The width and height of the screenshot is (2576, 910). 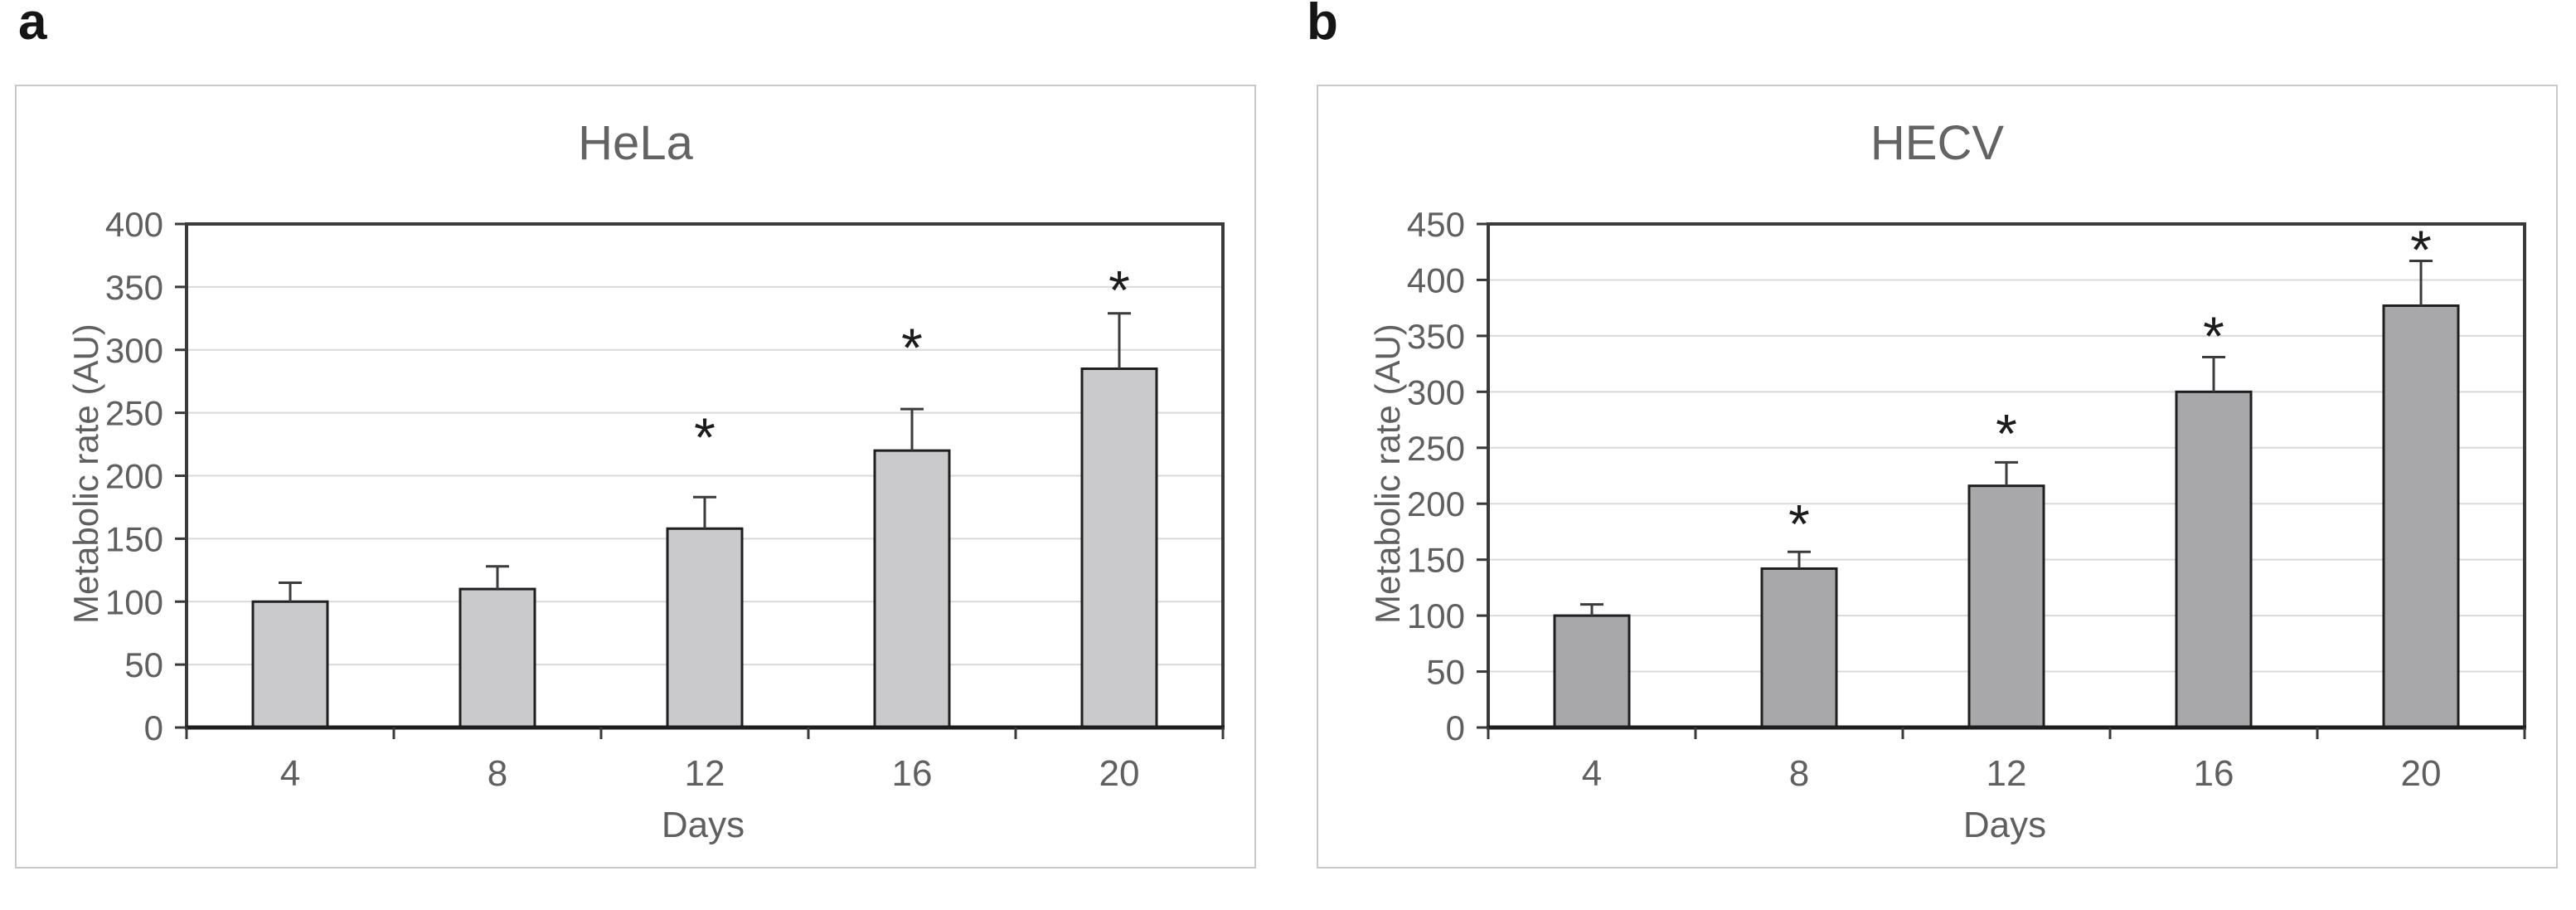 I want to click on chart-title: HECV, so click(x=1937, y=143).